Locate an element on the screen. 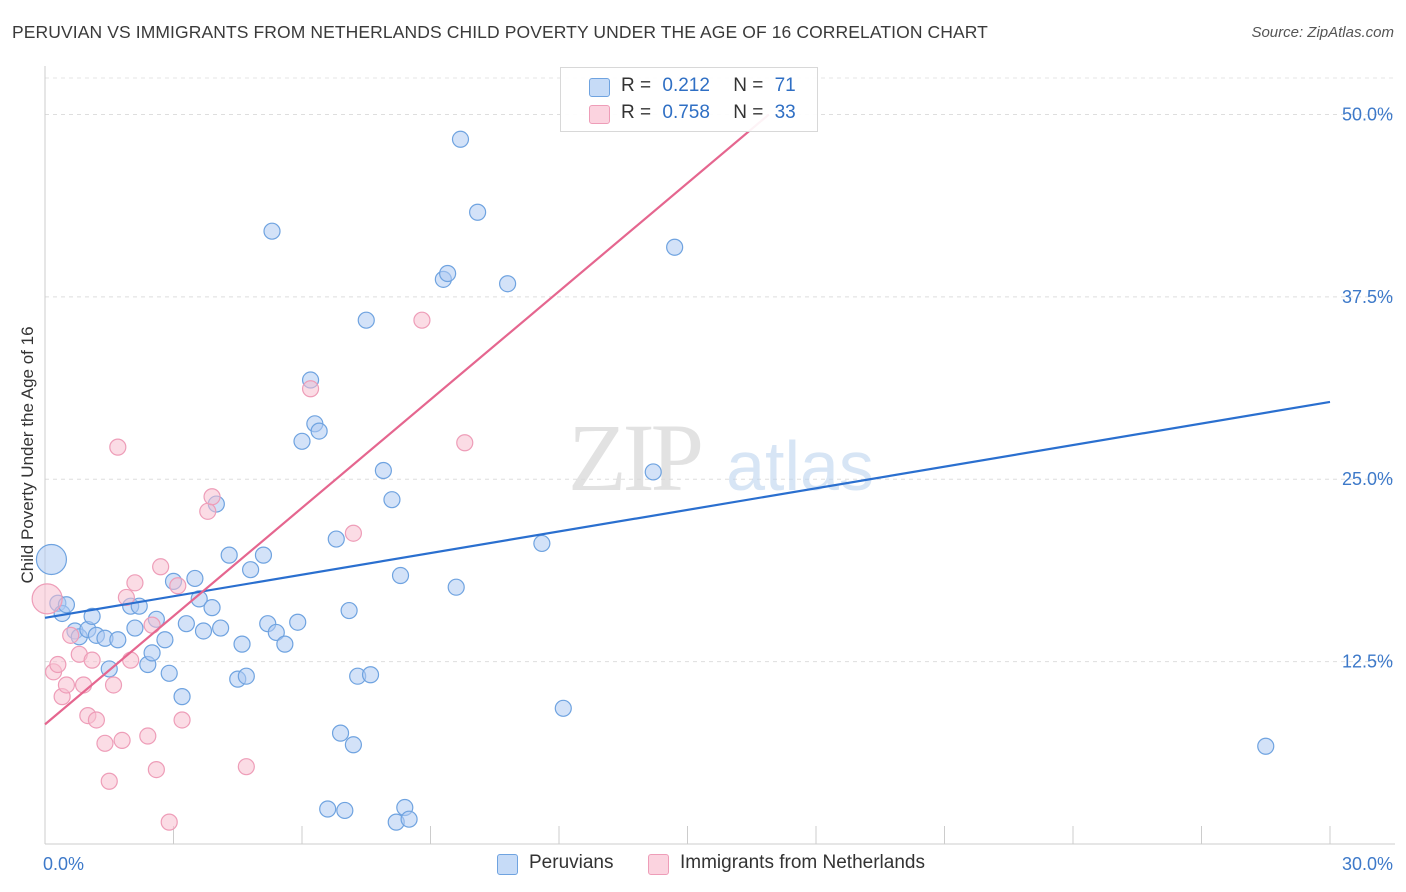 Image resolution: width=1406 pixels, height=892 pixels. x-tick-label: 0.0% is located at coordinates (63, 864).